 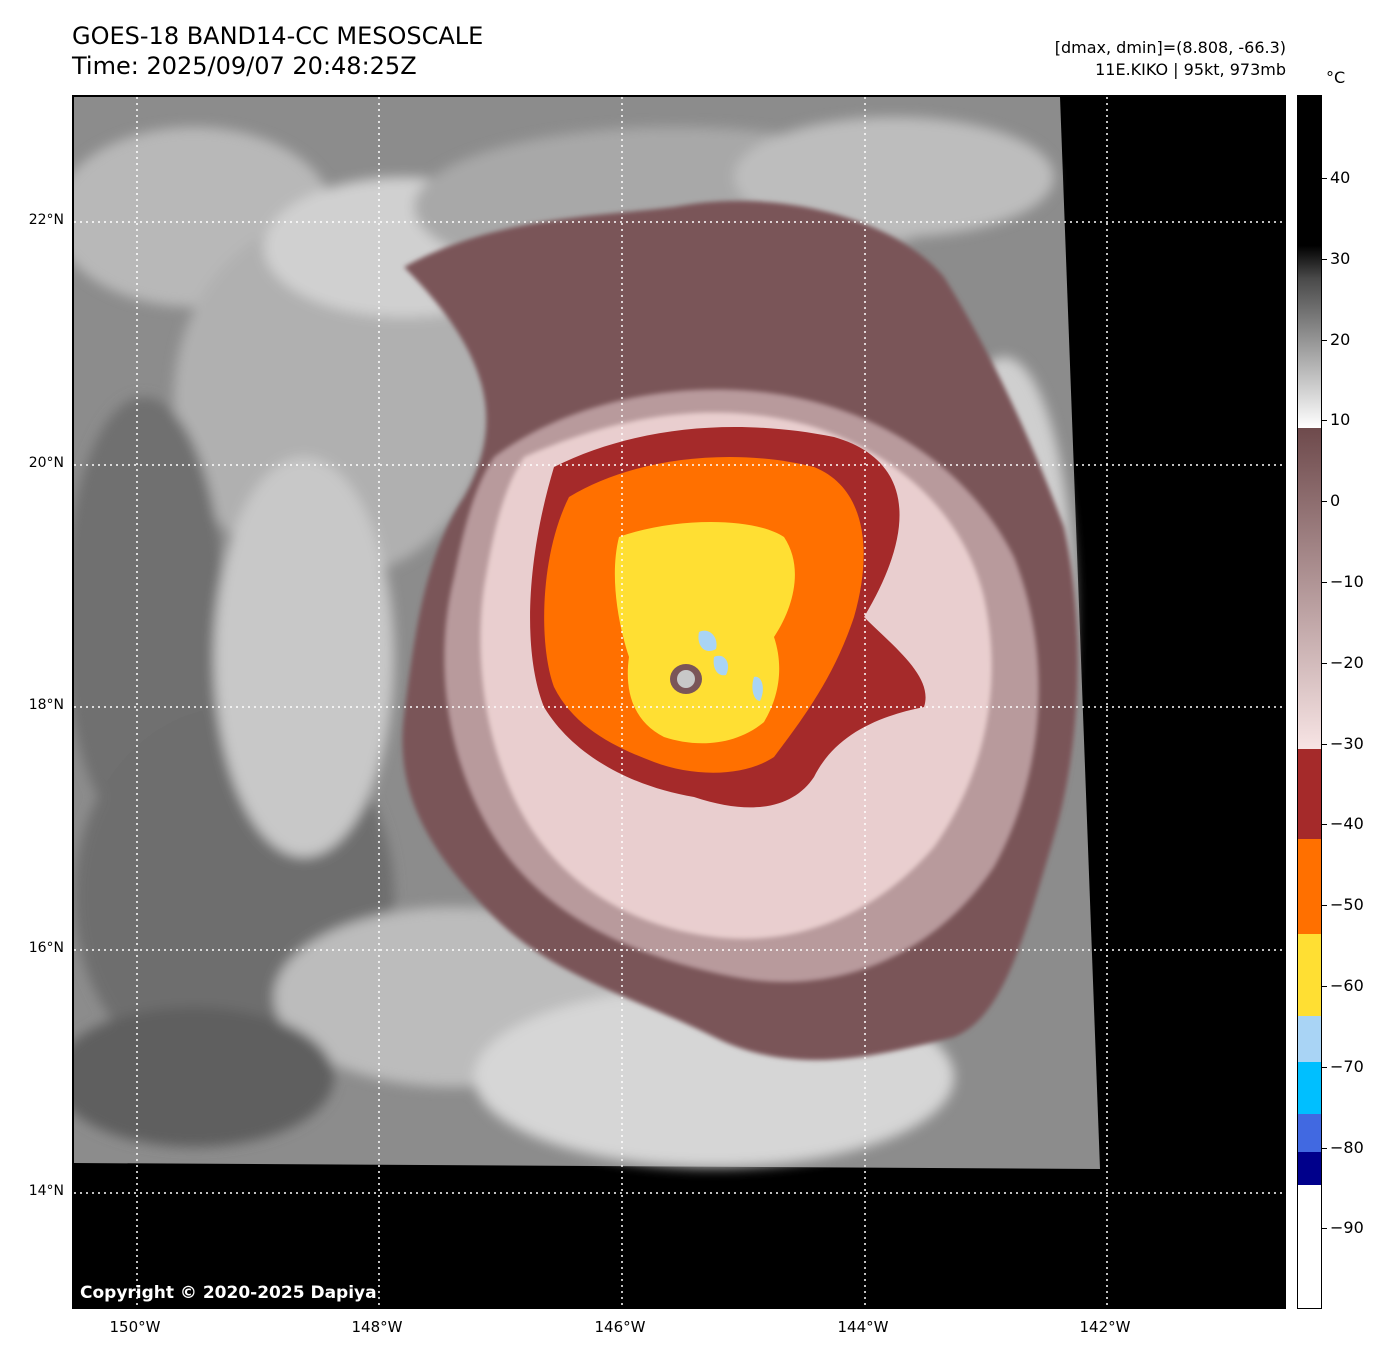 I want to click on colorbar-tick-label: −10, so click(x=1347, y=581).